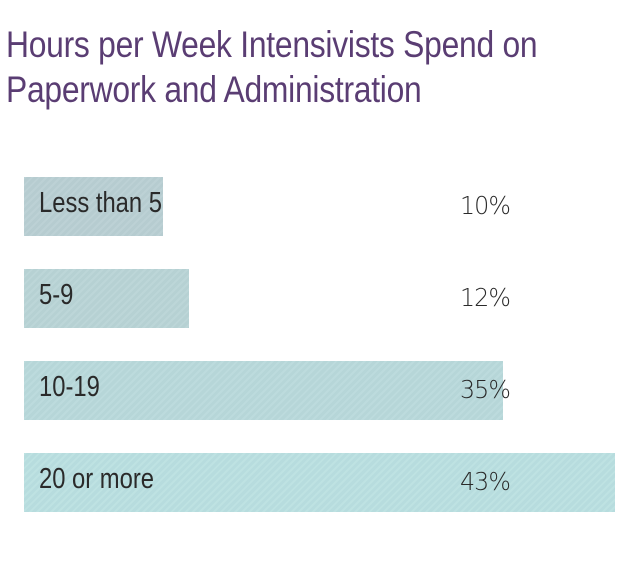  Describe the element at coordinates (485, 205) in the screenshot. I see `value-label: 10%` at that location.